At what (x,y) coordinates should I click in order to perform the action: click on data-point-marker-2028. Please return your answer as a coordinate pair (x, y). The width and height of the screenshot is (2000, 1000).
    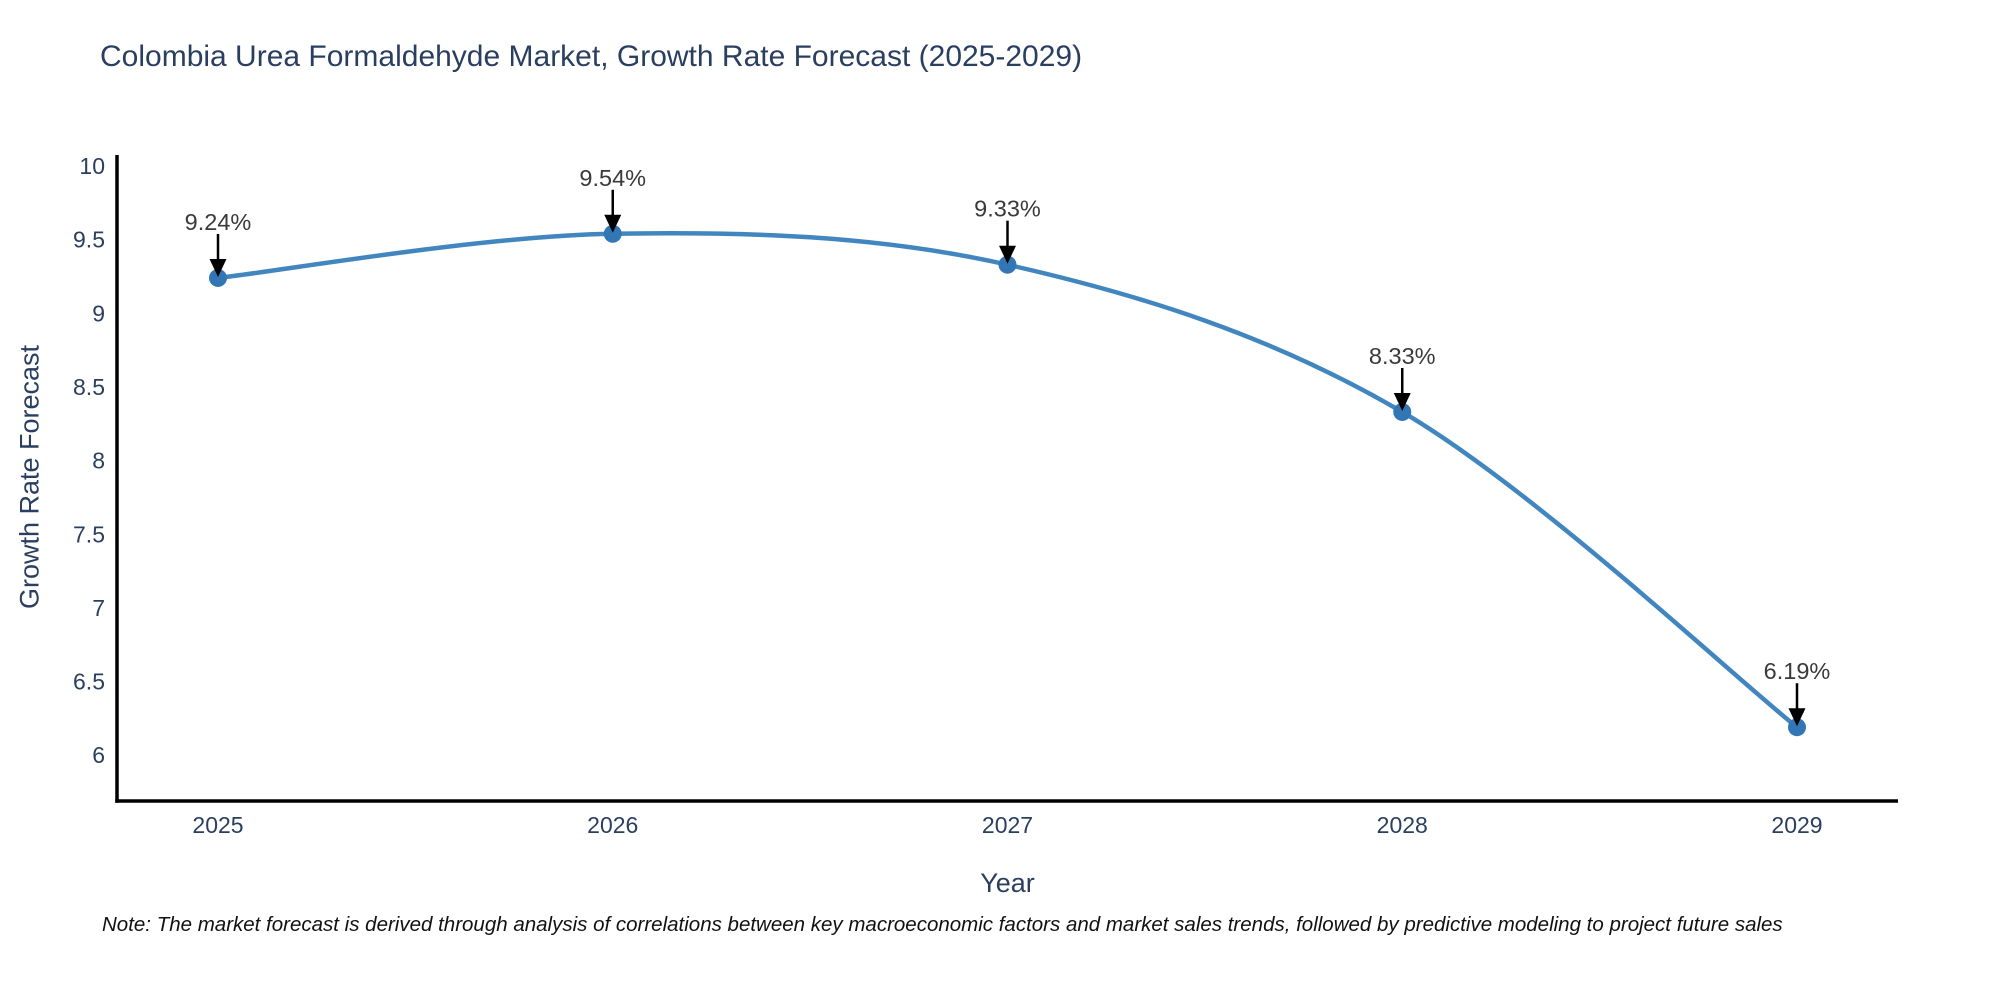
    Looking at the image, I should click on (1402, 411).